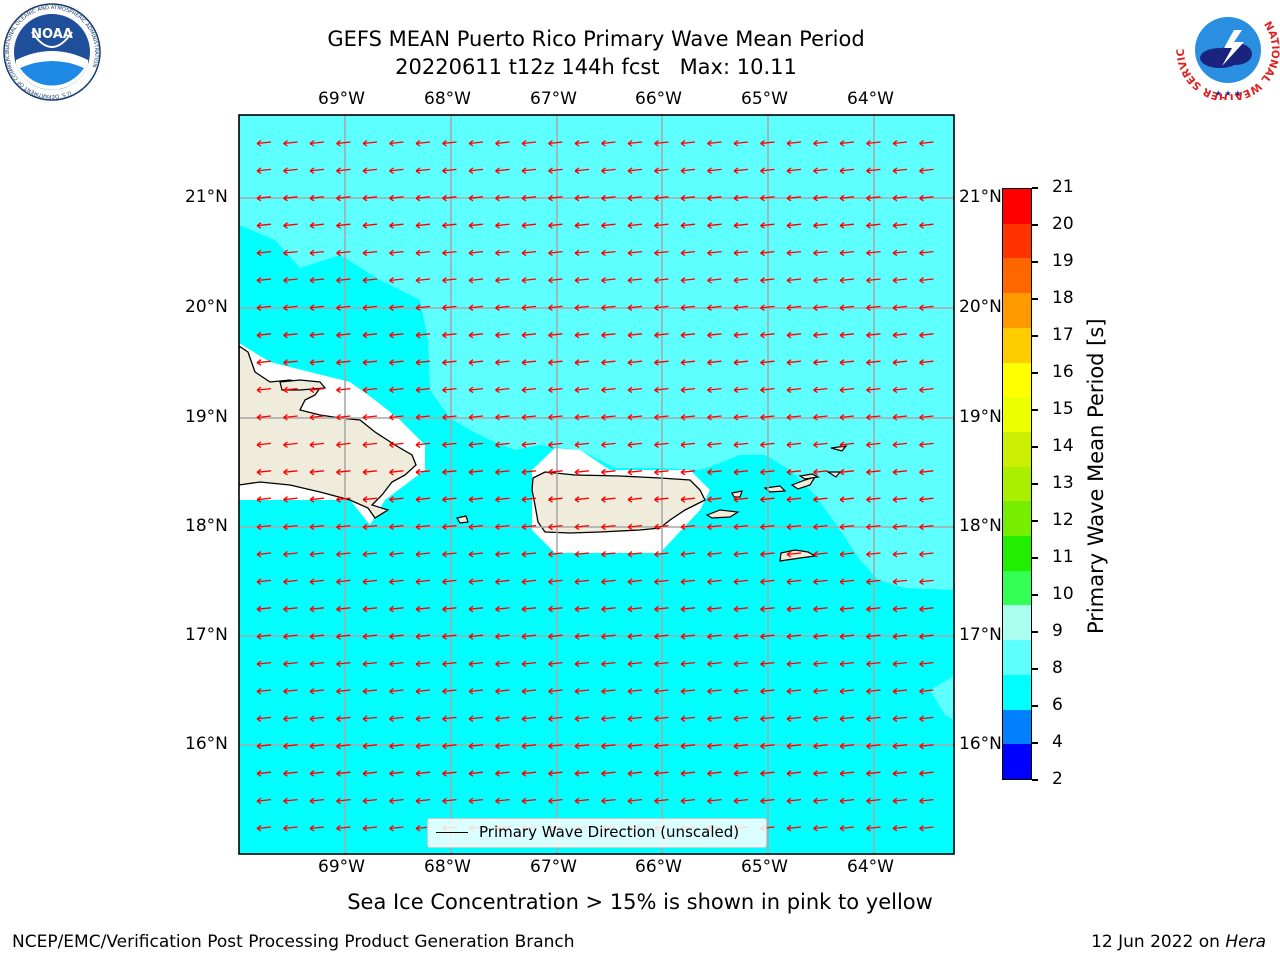  Describe the element at coordinates (942, 698) in the screenshot. I see `ocean-corner` at that location.